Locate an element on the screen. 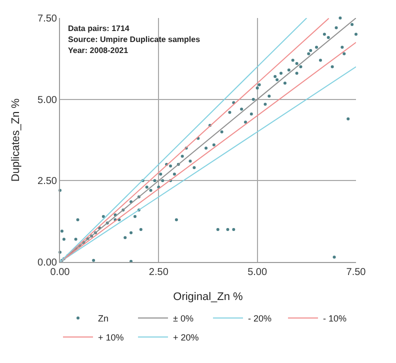 The height and width of the screenshot is (363, 396). y-tick-label: 5.00 is located at coordinates (48, 100).